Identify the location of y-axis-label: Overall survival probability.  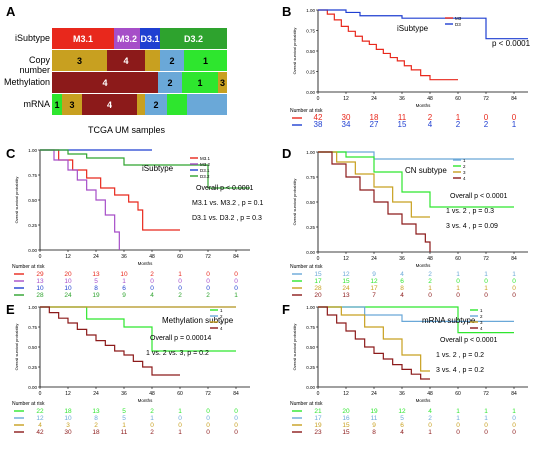
(294, 202).